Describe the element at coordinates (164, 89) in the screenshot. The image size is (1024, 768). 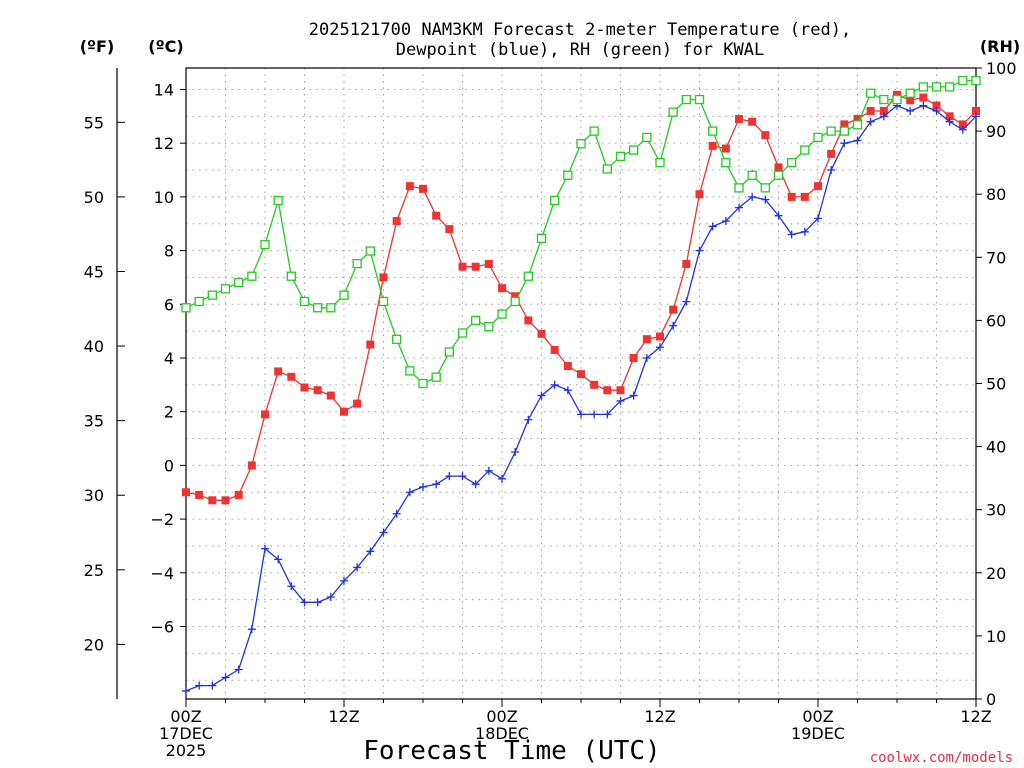
I see `celsius-tick-label: 14` at that location.